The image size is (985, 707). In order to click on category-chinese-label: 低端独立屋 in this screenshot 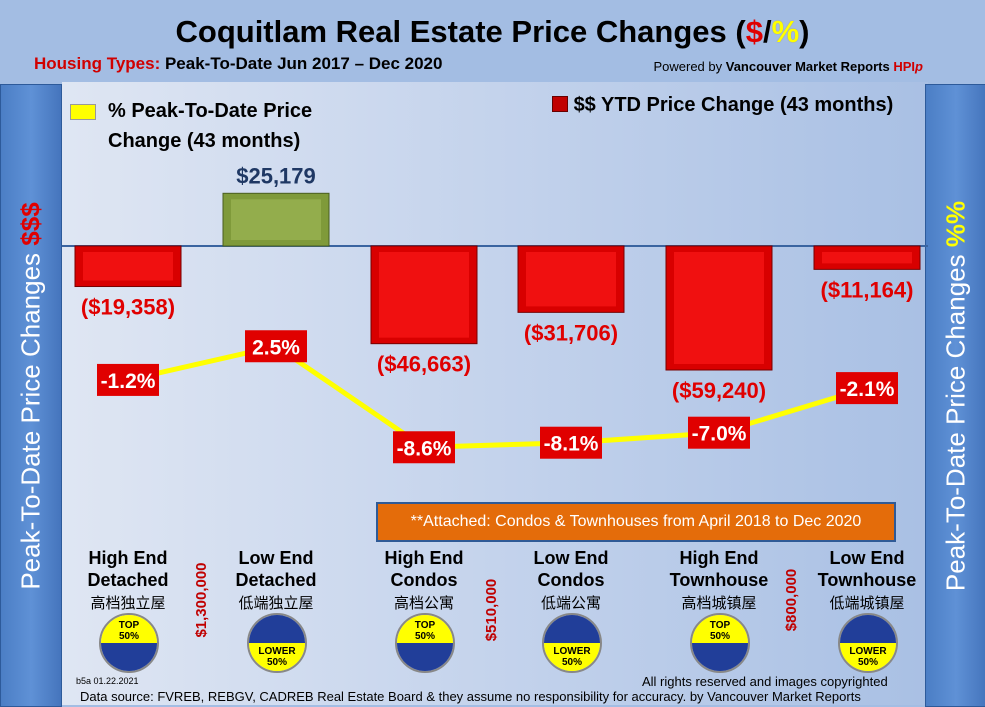, I will do `click(276, 603)`.